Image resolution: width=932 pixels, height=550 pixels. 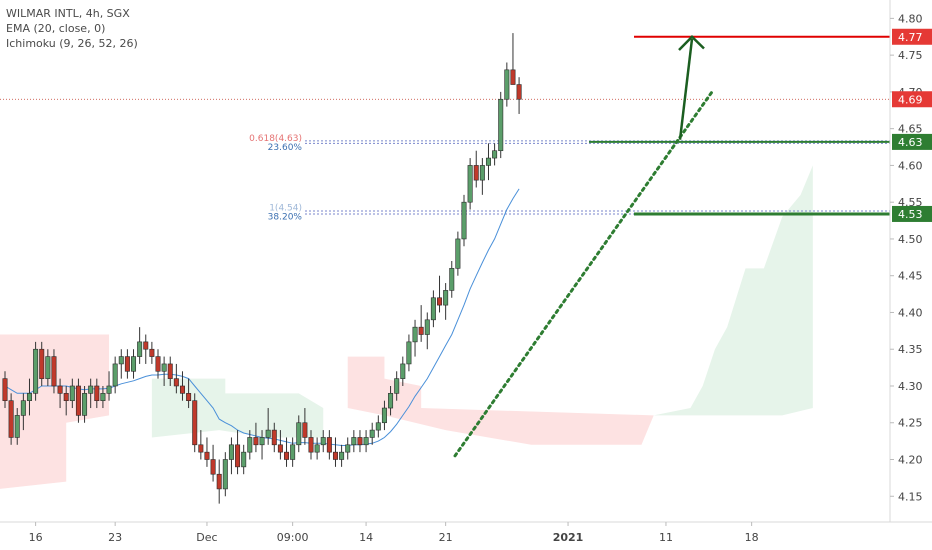 I want to click on target-arrow, so click(x=691, y=87).